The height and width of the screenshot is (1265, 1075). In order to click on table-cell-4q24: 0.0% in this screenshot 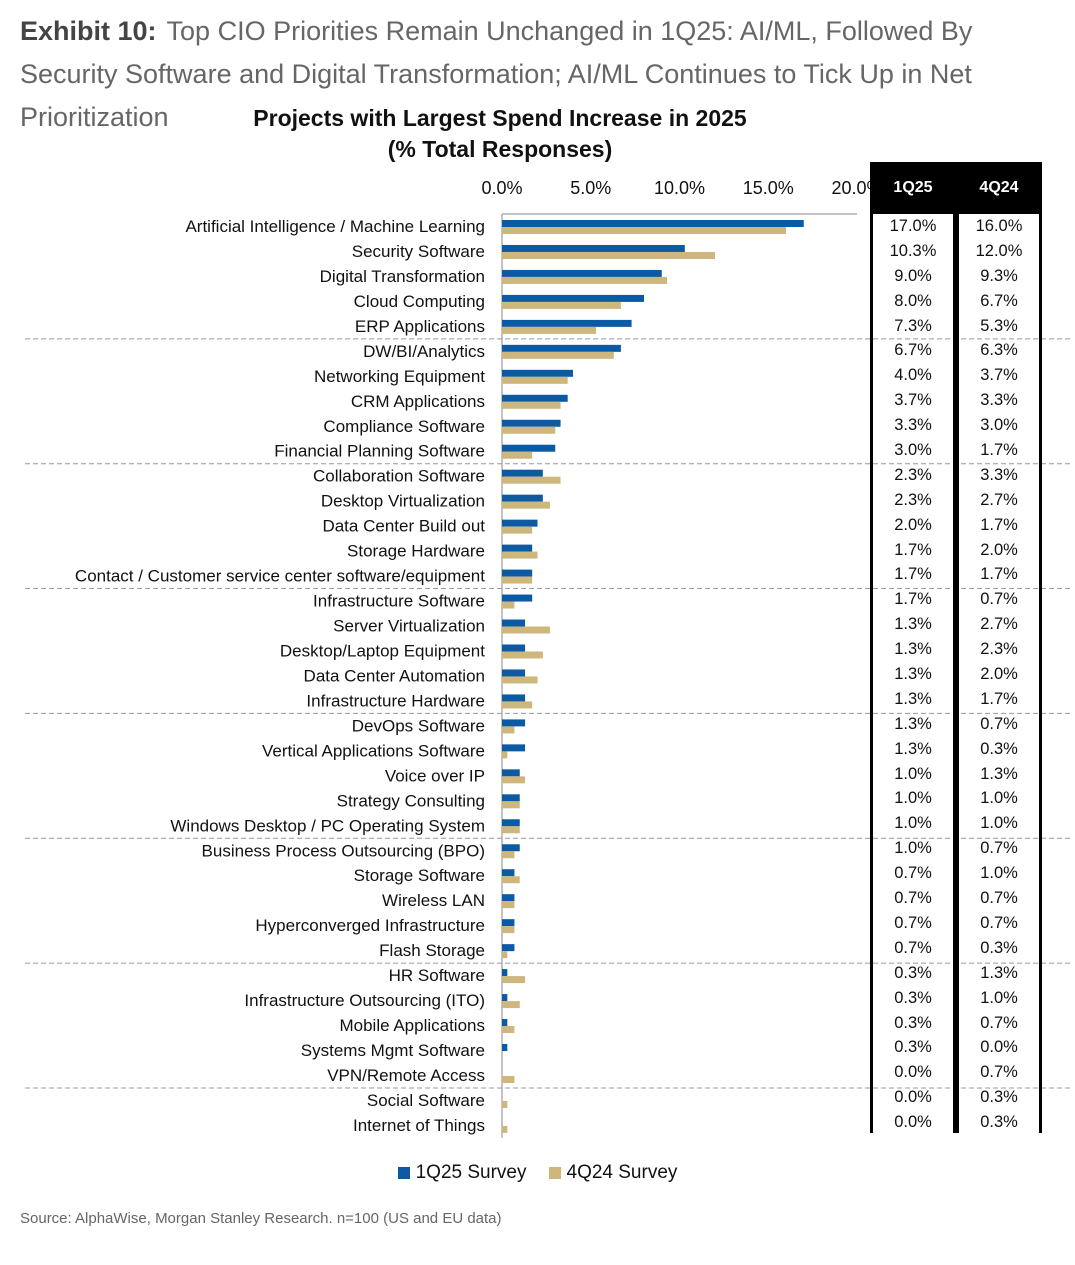, I will do `click(999, 1047)`.